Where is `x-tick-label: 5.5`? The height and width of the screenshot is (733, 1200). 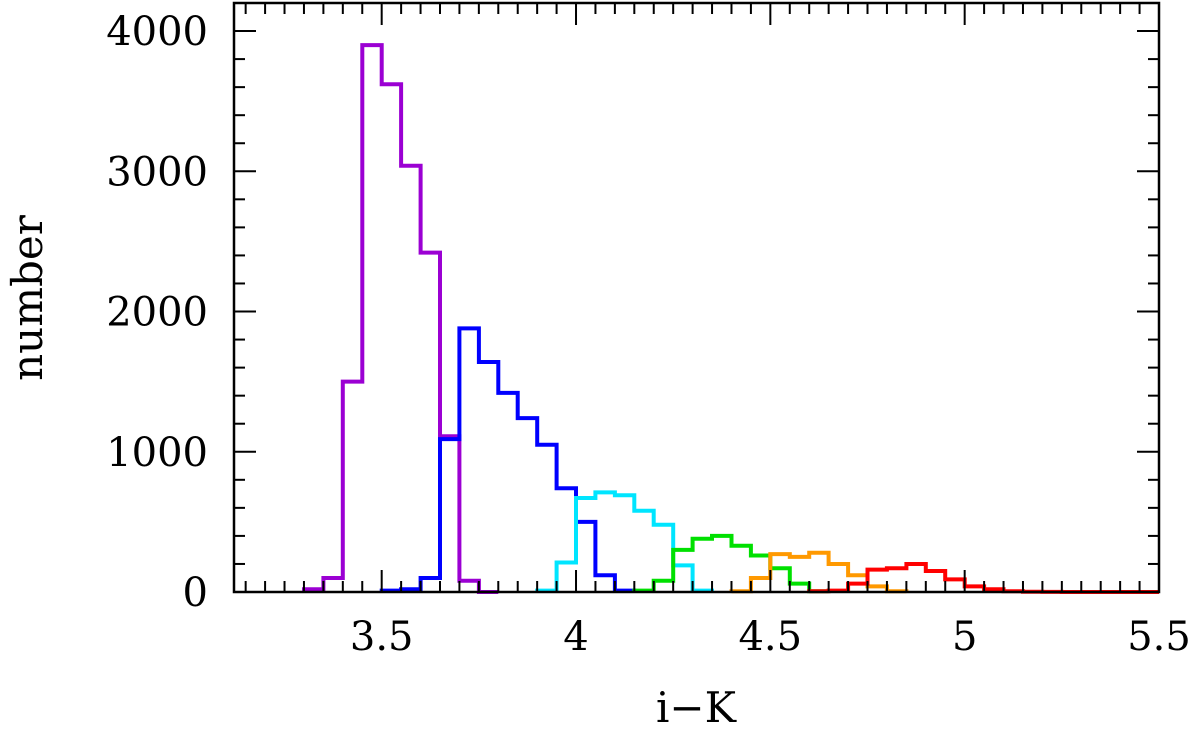
x-tick-label: 5.5 is located at coordinates (1159, 637).